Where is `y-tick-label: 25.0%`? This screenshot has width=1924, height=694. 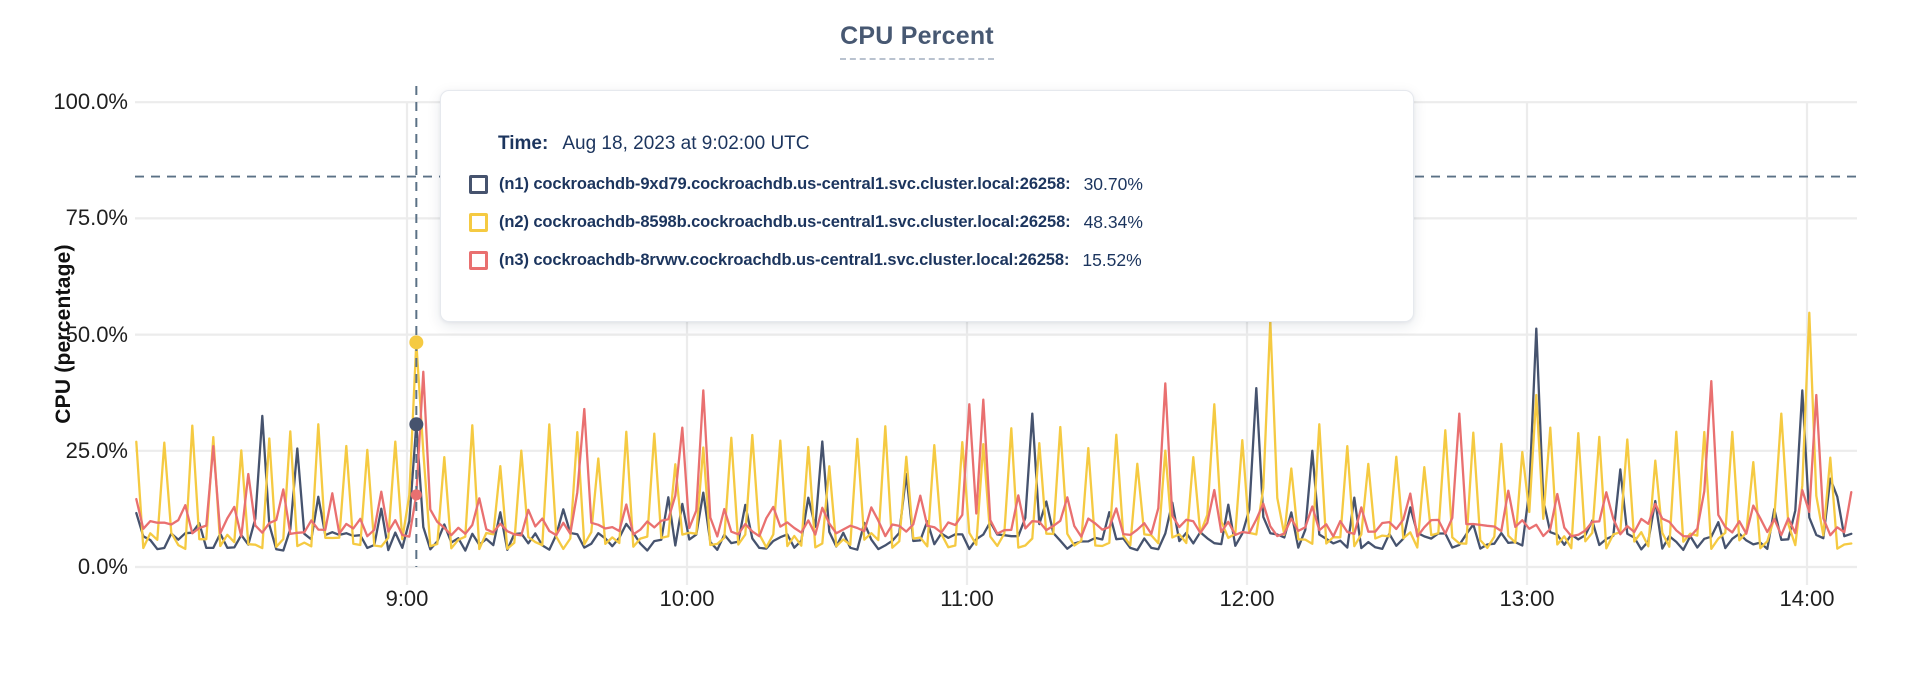
y-tick-label: 25.0% is located at coordinates (96, 450).